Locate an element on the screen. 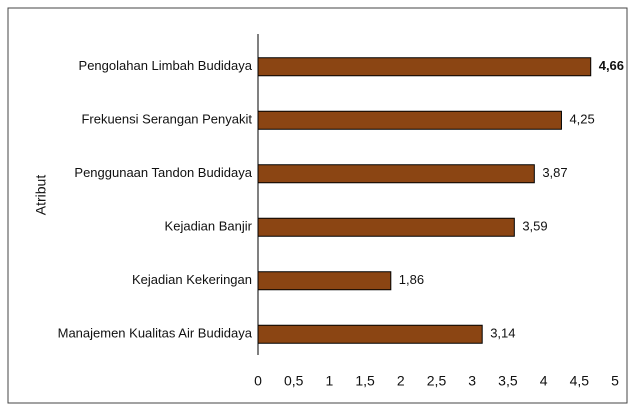 This screenshot has width=630, height=405. y-tick-label: Kejadian Kekeringan is located at coordinates (192, 279).